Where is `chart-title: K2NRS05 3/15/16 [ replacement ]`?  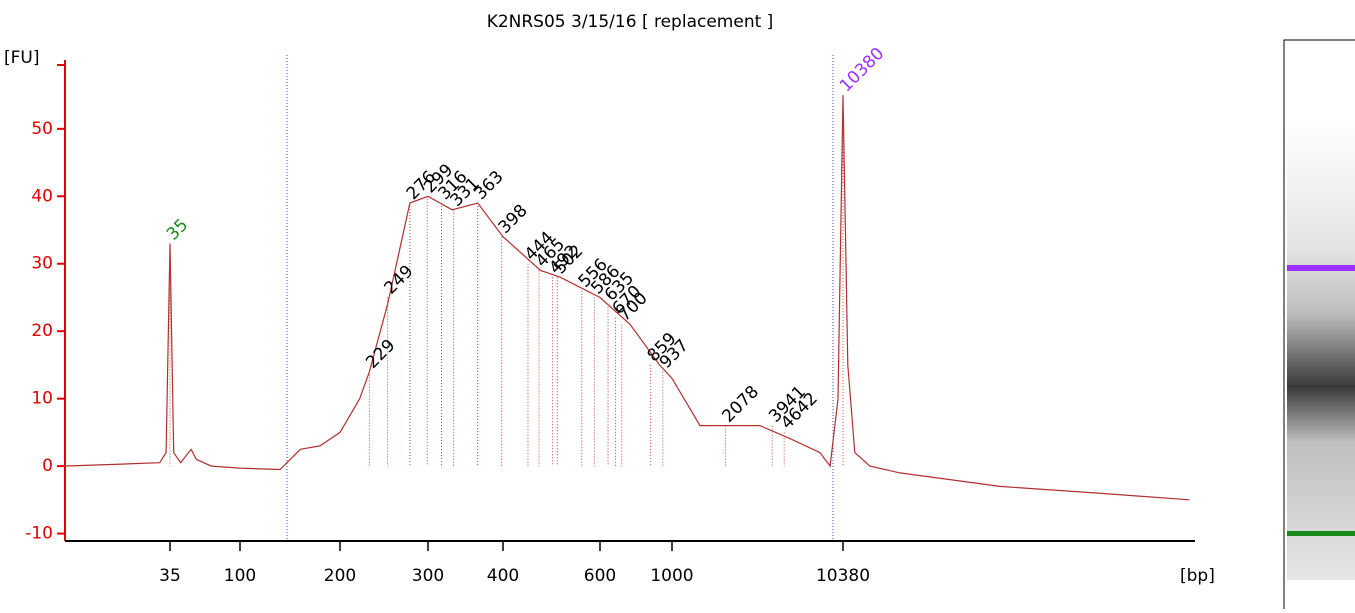 chart-title: K2NRS05 3/15/16 [ replacement ] is located at coordinates (630, 22).